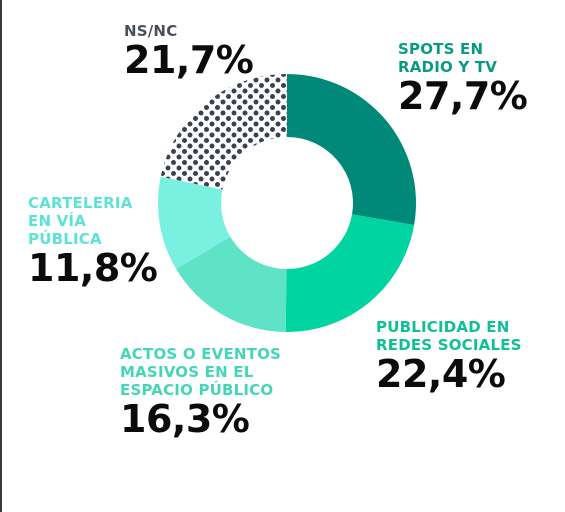 The image size is (565, 512). I want to click on value-label-carteleria: 11,8%, so click(93, 268).